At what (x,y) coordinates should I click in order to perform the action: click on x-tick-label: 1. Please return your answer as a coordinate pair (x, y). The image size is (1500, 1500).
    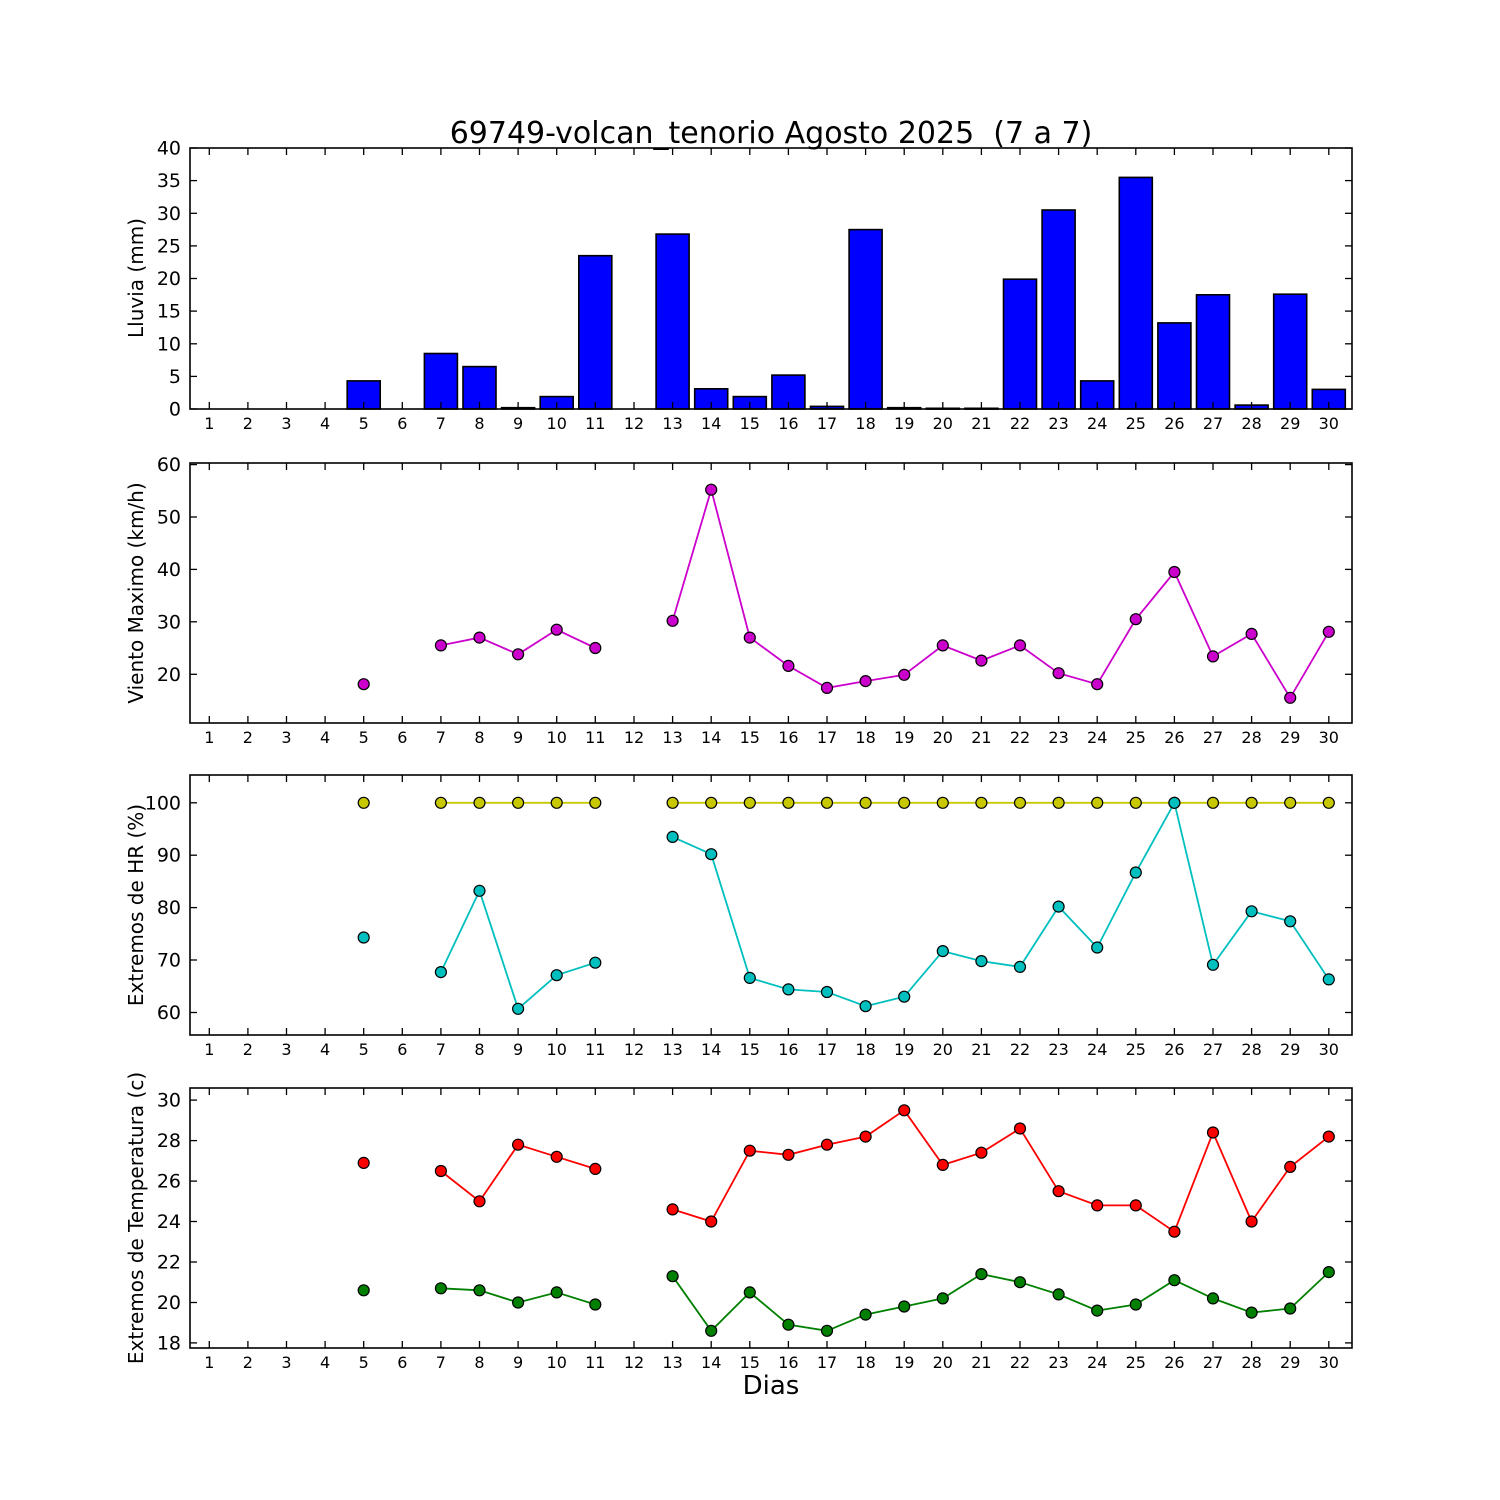
    Looking at the image, I should click on (209, 1362).